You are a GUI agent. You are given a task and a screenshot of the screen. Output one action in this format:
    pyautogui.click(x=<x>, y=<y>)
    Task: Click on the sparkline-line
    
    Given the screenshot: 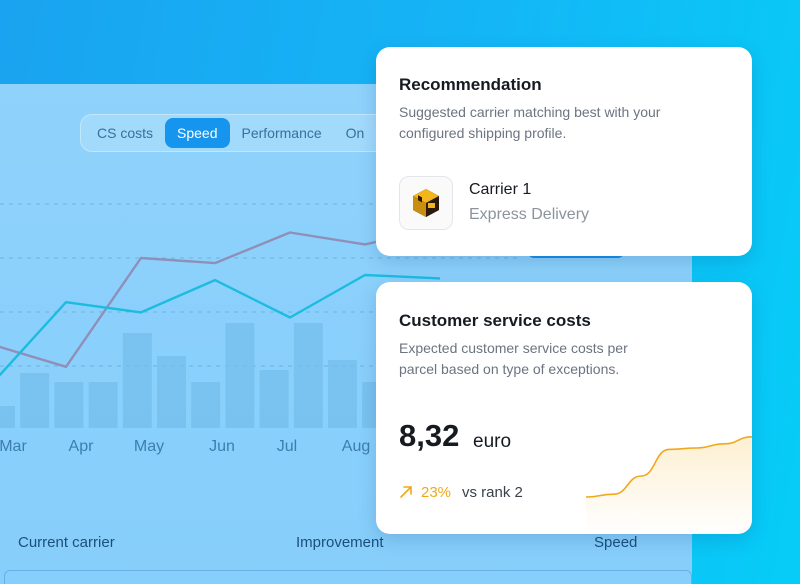 What is the action you would take?
    pyautogui.click(x=668, y=467)
    